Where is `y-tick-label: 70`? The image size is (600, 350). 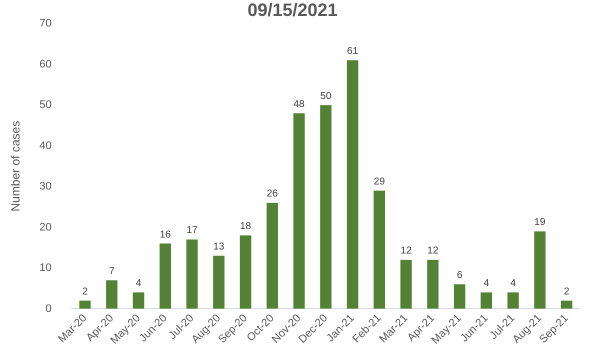 y-tick-label: 70 is located at coordinates (45, 24).